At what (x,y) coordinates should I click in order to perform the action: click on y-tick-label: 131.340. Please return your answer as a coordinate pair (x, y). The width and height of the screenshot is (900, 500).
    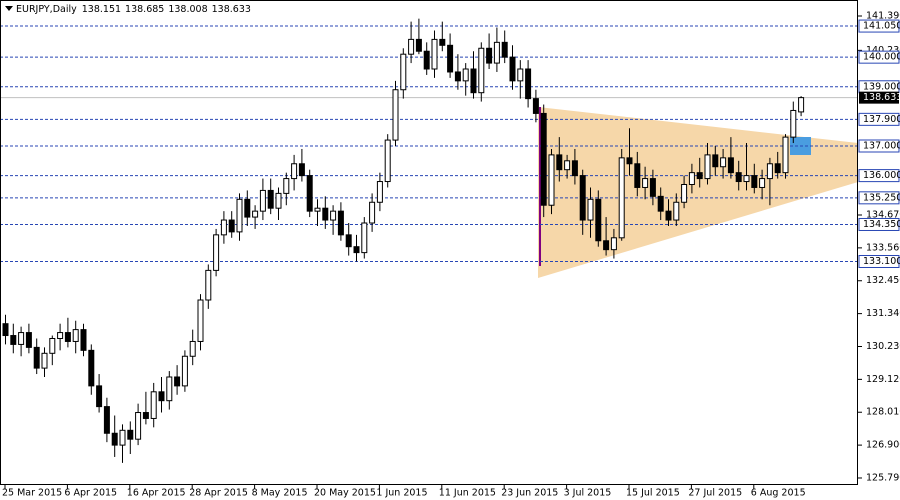
    Looking at the image, I should click on (883, 313).